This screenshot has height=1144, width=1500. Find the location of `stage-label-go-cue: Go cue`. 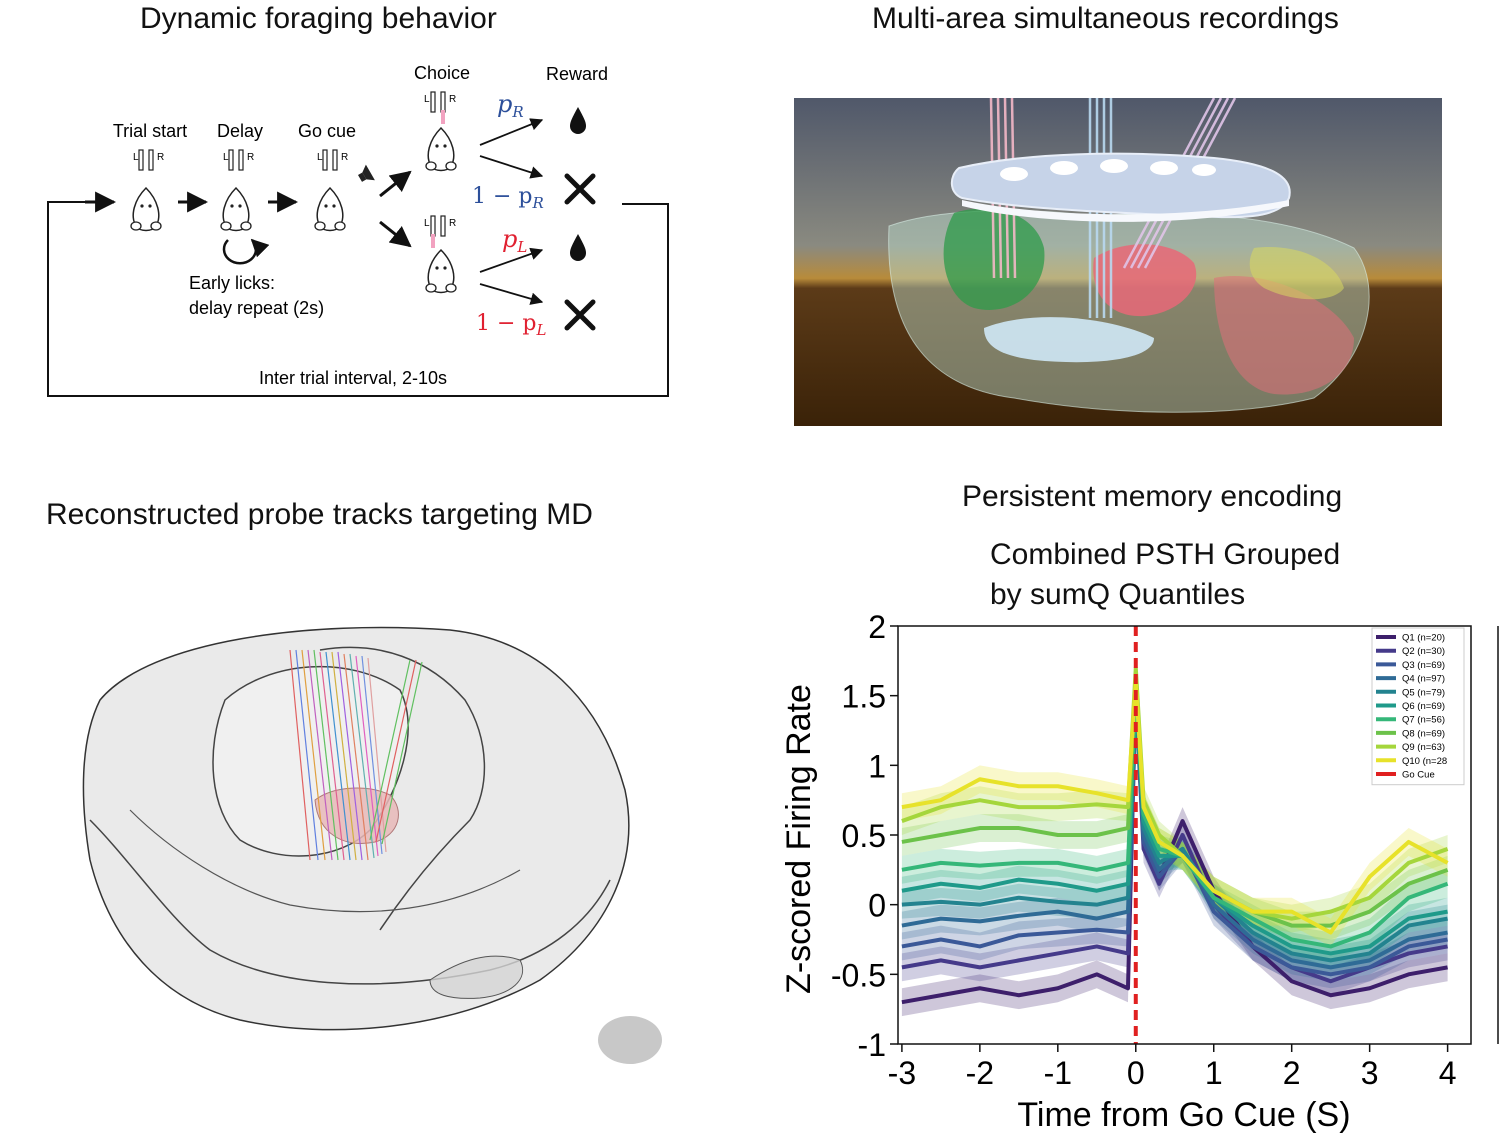

stage-label-go-cue: Go cue is located at coordinates (327, 131).